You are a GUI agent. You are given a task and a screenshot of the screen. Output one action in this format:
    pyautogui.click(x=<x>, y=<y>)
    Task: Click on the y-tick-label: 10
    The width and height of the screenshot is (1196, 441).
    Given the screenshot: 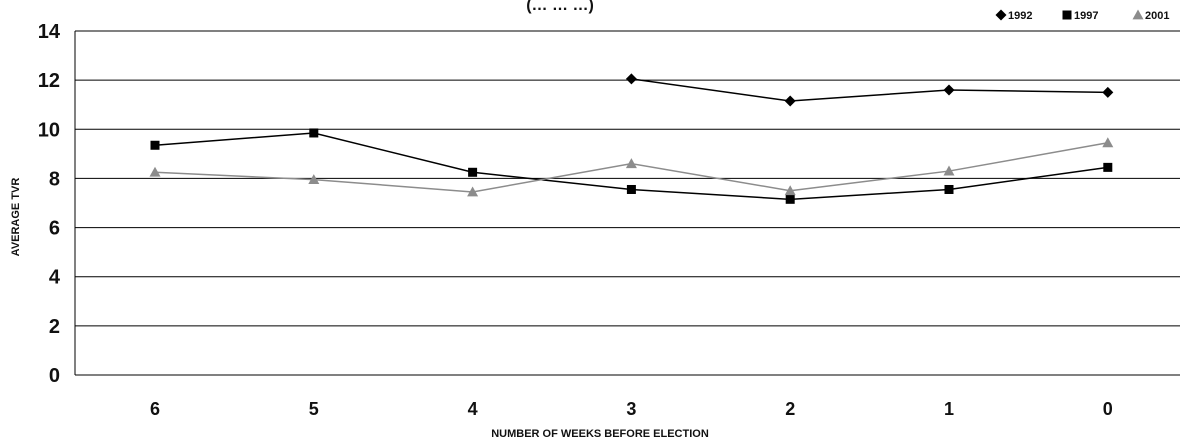 What is the action you would take?
    pyautogui.click(x=49, y=130)
    